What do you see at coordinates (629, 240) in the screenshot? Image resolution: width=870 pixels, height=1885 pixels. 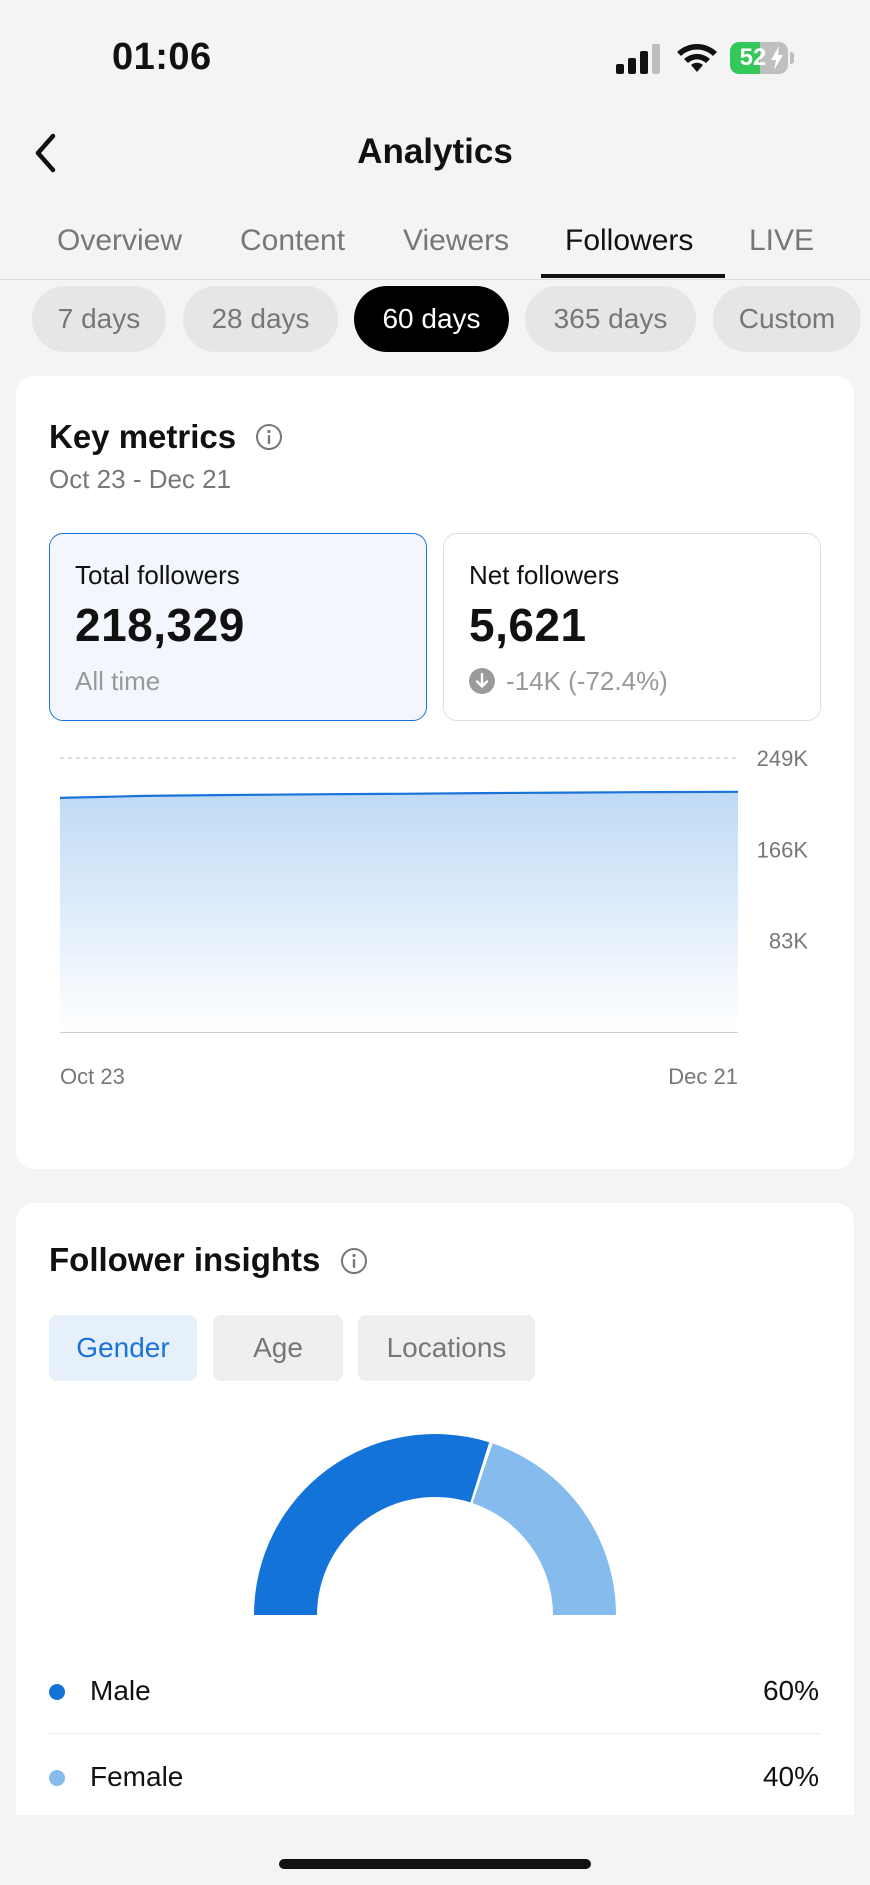 I see `tab-followers: Followers` at bounding box center [629, 240].